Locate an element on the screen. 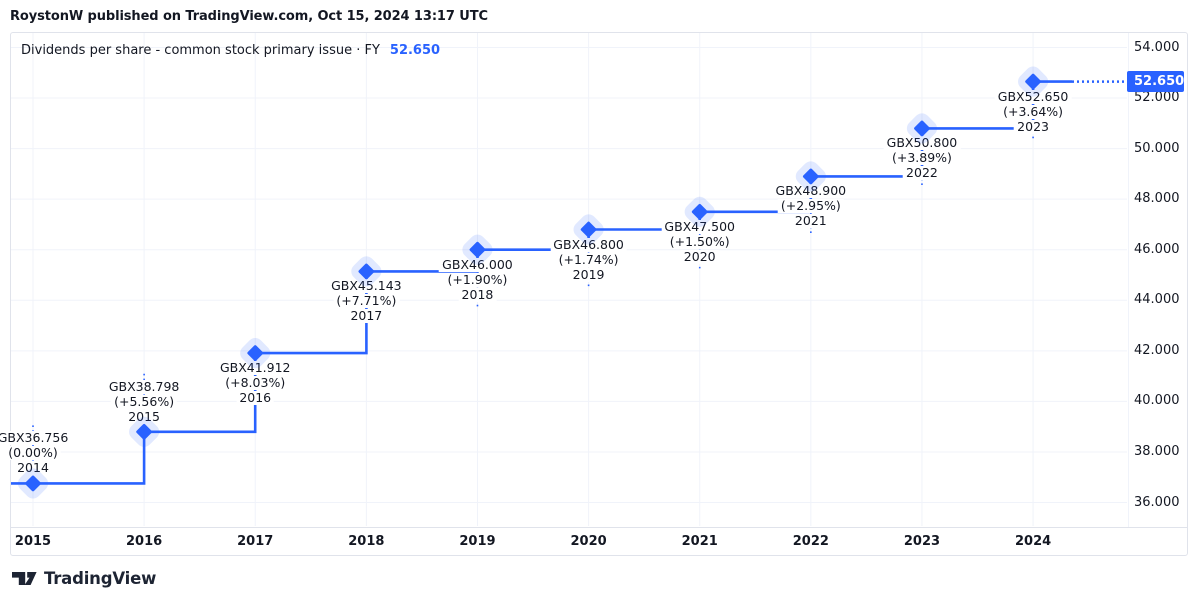 The height and width of the screenshot is (601, 1200). time-tick-label: 2022 is located at coordinates (810, 541).